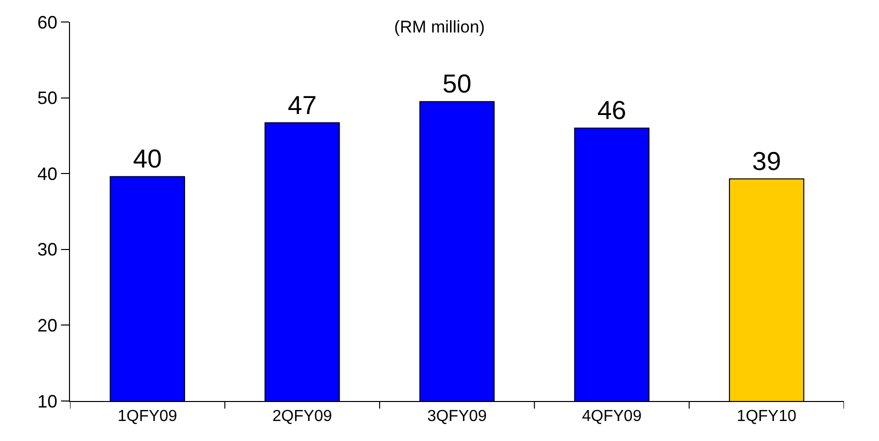 Image resolution: width=879 pixels, height=441 pixels. I want to click on x-tick-label: 3QFY09, so click(457, 417).